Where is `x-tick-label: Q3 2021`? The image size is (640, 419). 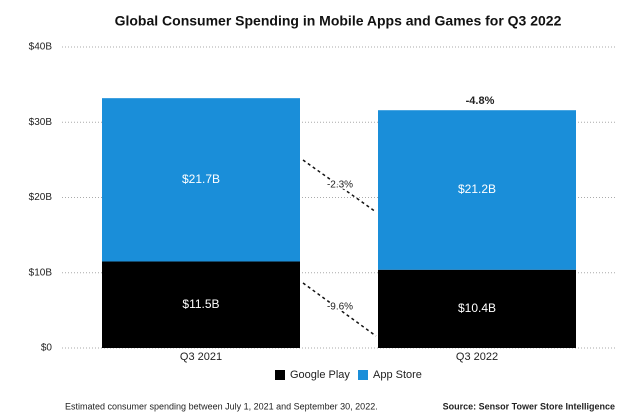 x-tick-label: Q3 2021 is located at coordinates (201, 357).